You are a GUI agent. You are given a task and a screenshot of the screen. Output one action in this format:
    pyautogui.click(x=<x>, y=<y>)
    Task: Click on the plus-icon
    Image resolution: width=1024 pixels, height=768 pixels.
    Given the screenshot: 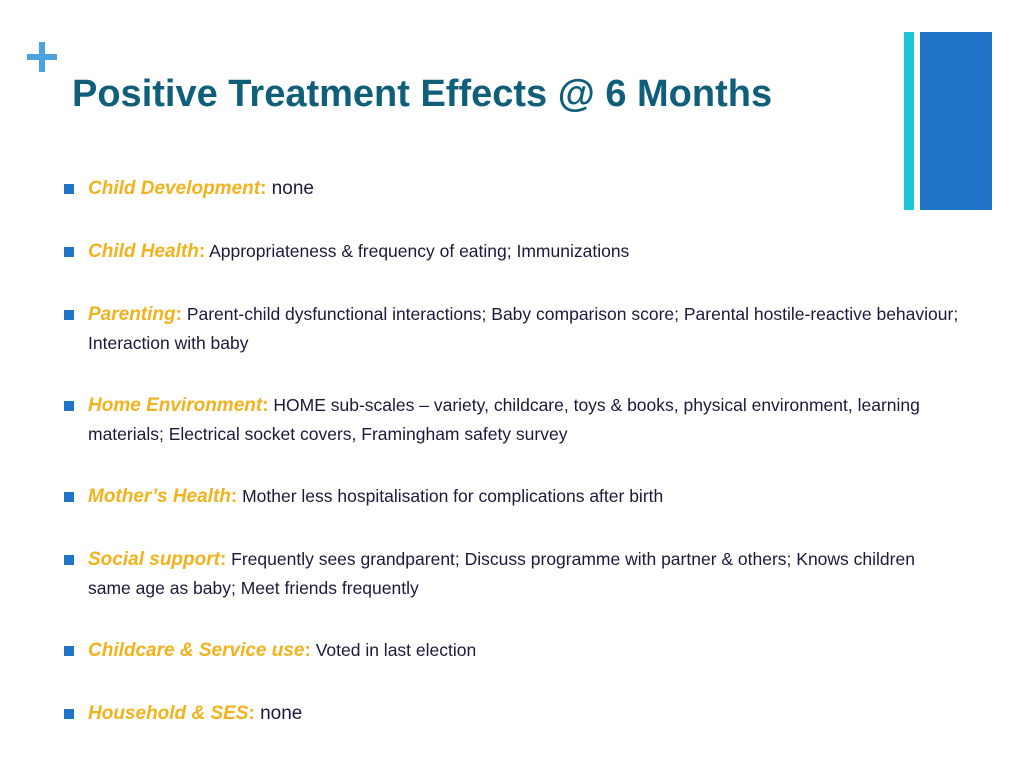 What is the action you would take?
    pyautogui.click(x=42, y=57)
    